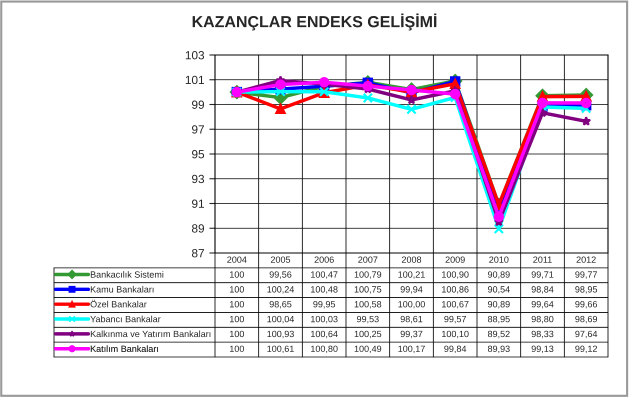 This screenshot has width=629, height=397. I want to click on x-tick-label: 2004, so click(237, 259).